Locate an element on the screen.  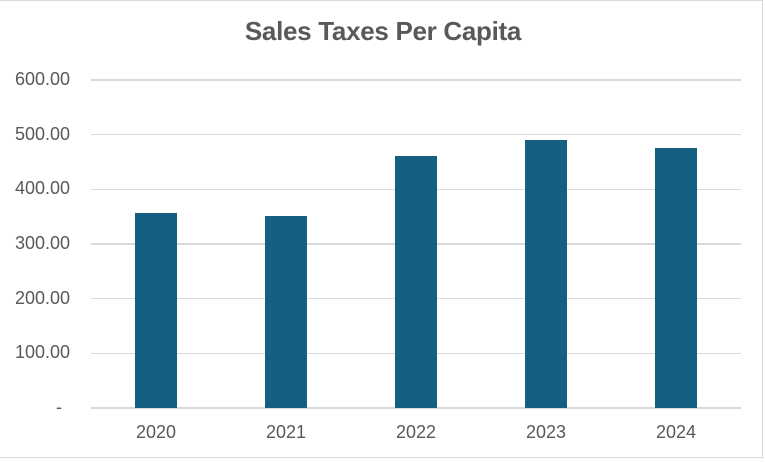
x-tick-label-2022: 2022 is located at coordinates (416, 432).